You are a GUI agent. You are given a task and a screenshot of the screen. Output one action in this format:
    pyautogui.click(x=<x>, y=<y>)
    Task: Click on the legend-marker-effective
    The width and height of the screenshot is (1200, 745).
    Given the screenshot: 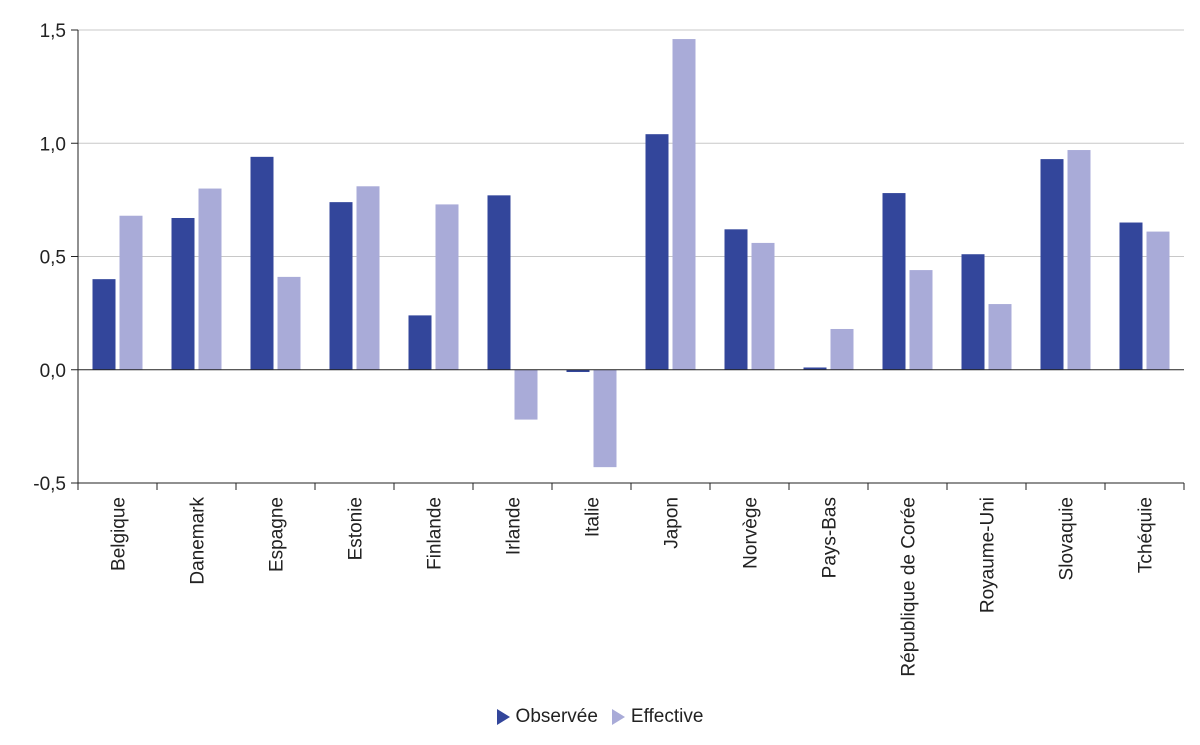 What is the action you would take?
    pyautogui.click(x=618, y=717)
    